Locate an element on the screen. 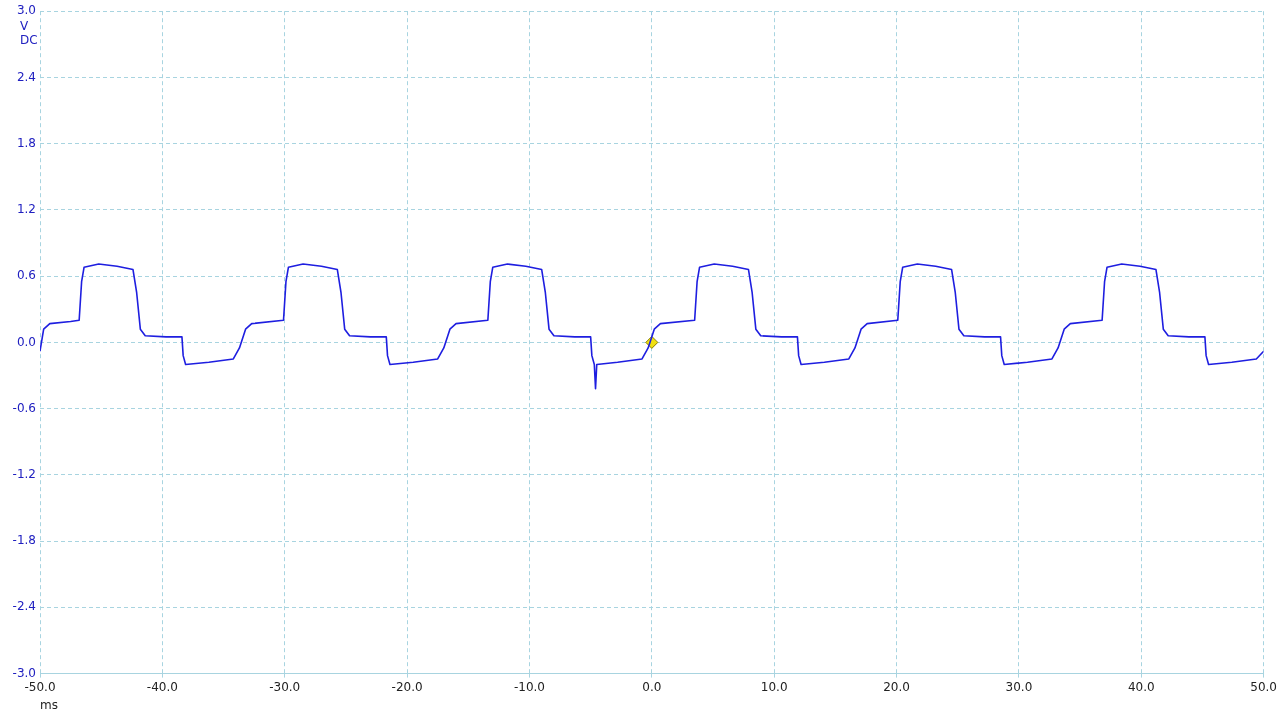 The width and height of the screenshot is (1280, 720). x-tick-label: -30.0 is located at coordinates (285, 686).